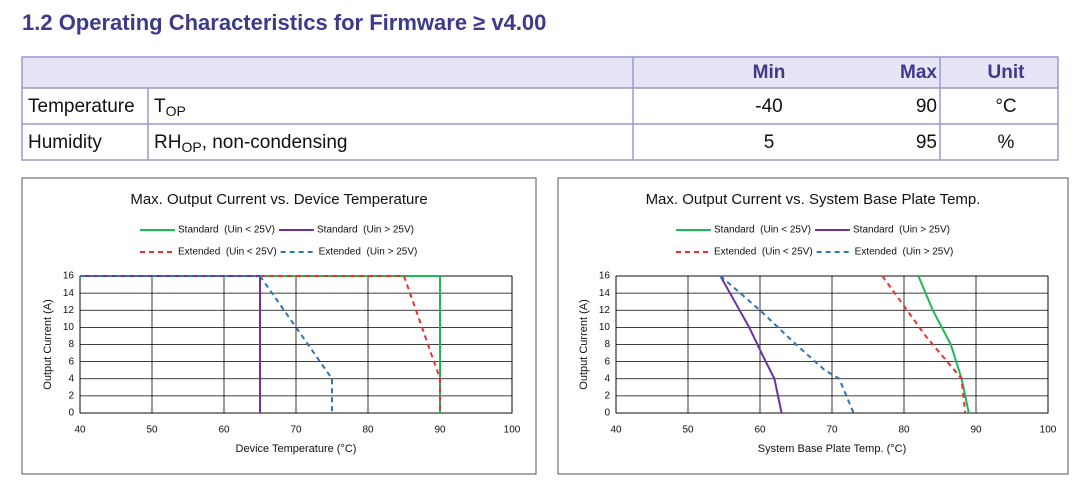  I want to click on x-axis-label: Device Temperature (°C), so click(296, 449).